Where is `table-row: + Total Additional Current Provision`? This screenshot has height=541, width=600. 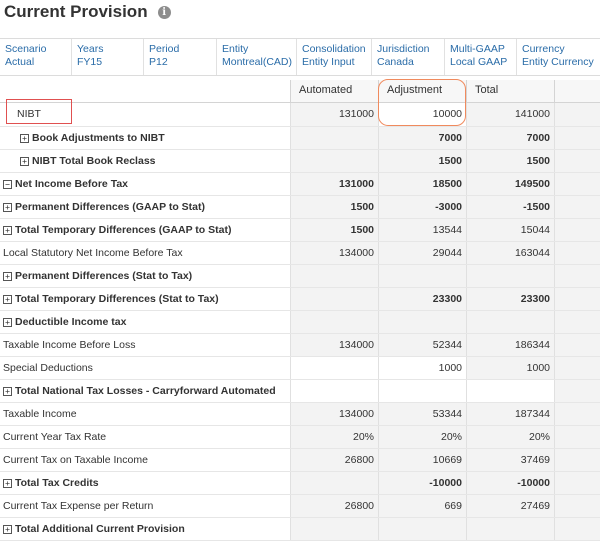 table-row: + Total Additional Current Provision is located at coordinates (300, 529).